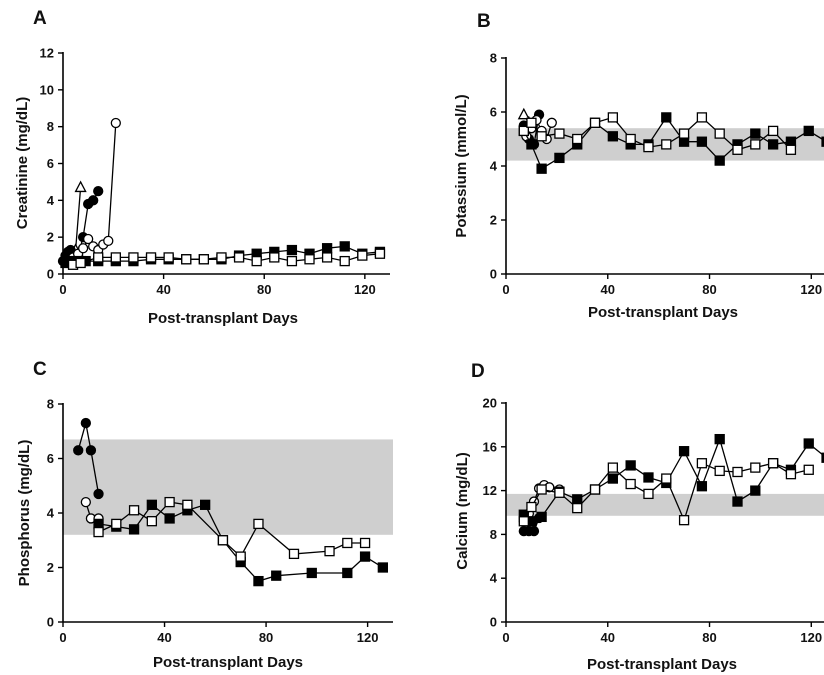  What do you see at coordinates (365, 289) in the screenshot?
I see `x-tick-label: 120` at bounding box center [365, 289].